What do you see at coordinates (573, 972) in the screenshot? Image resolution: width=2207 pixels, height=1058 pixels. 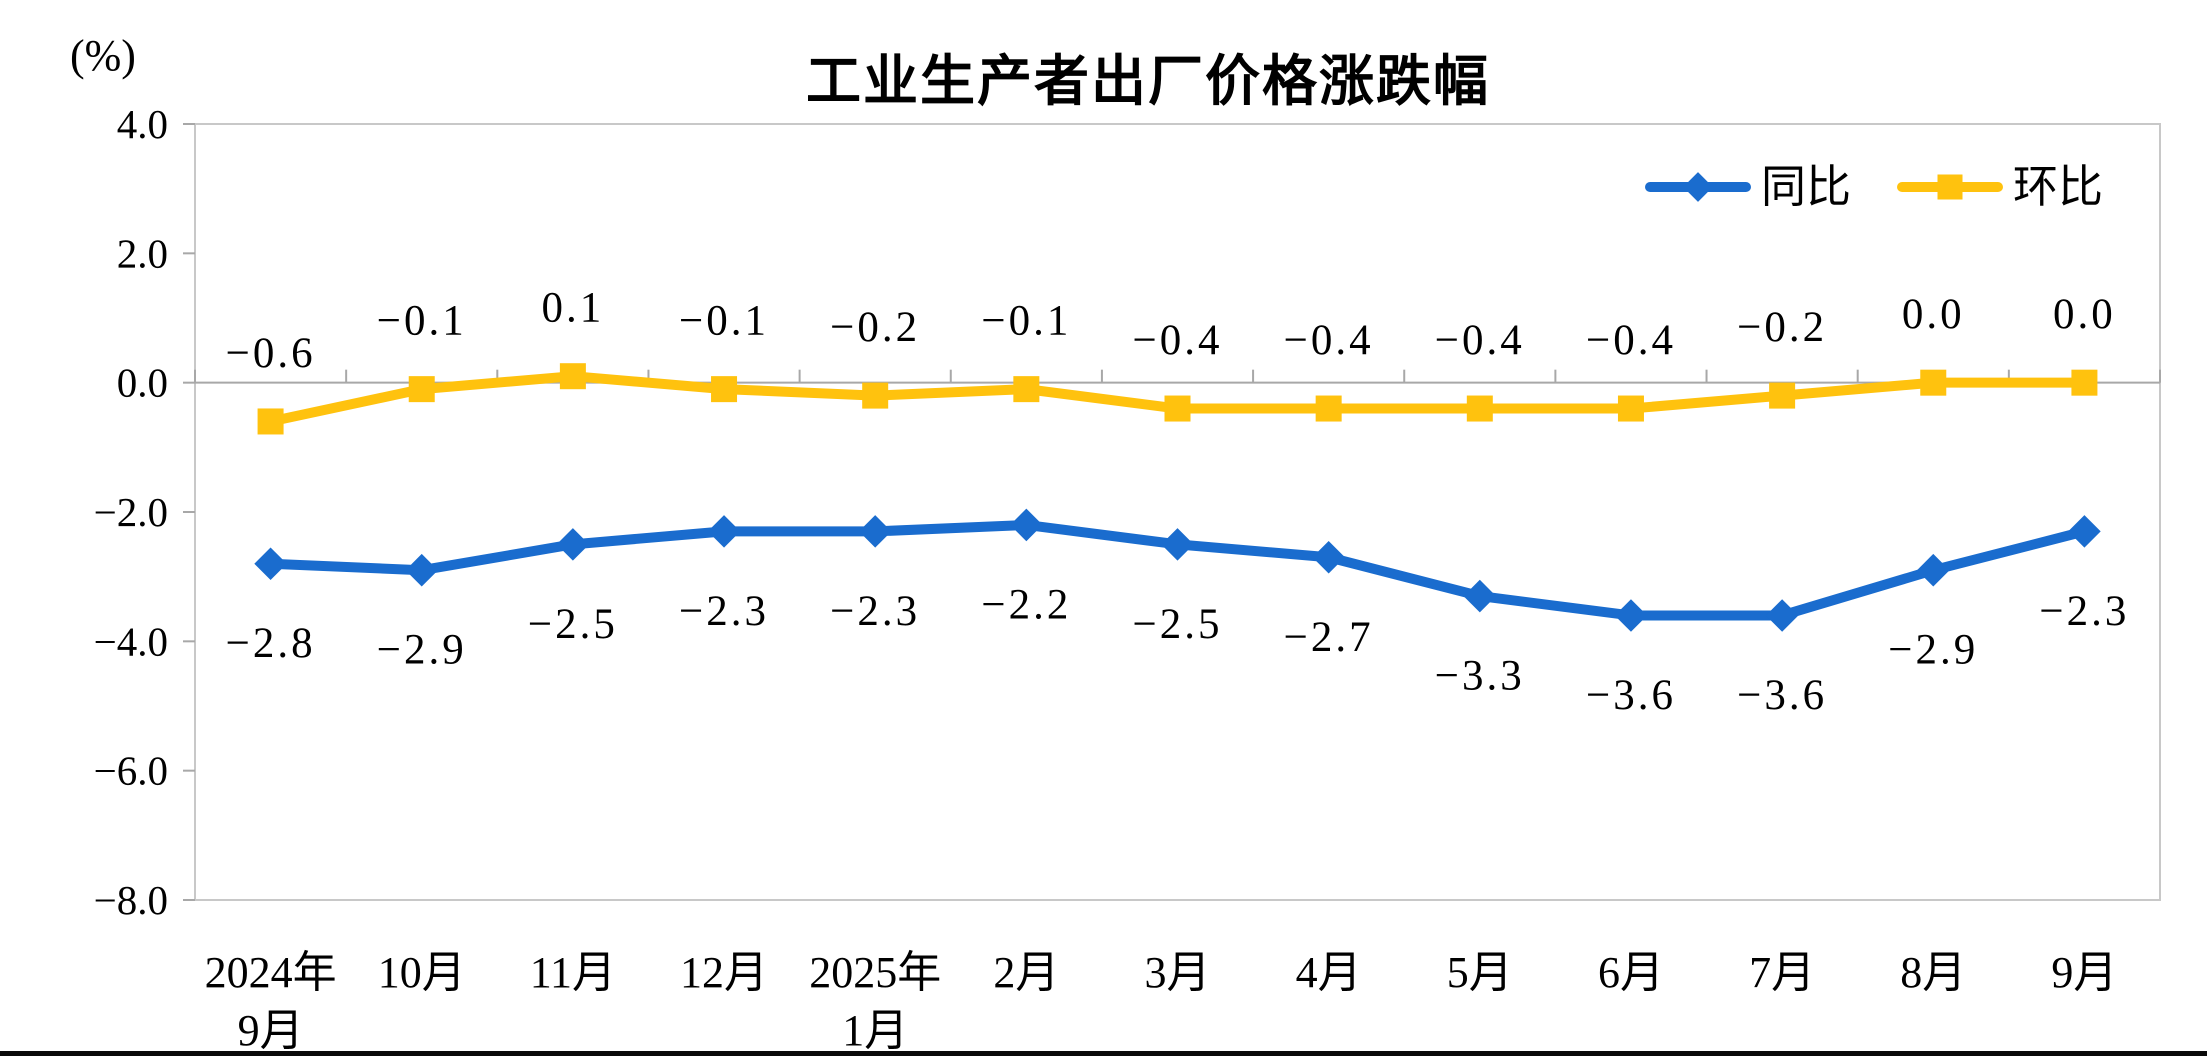 I see `x-tick-label: 11月` at bounding box center [573, 972].